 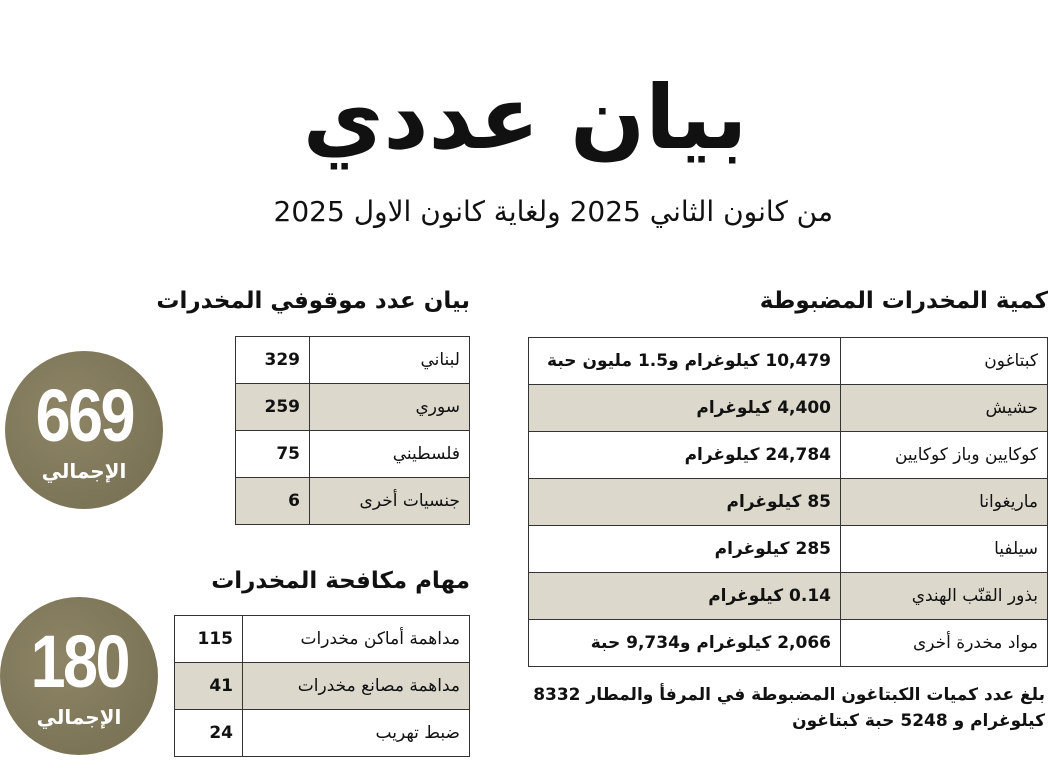 I want to click on table-row: لبناني 329, so click(x=352, y=360).